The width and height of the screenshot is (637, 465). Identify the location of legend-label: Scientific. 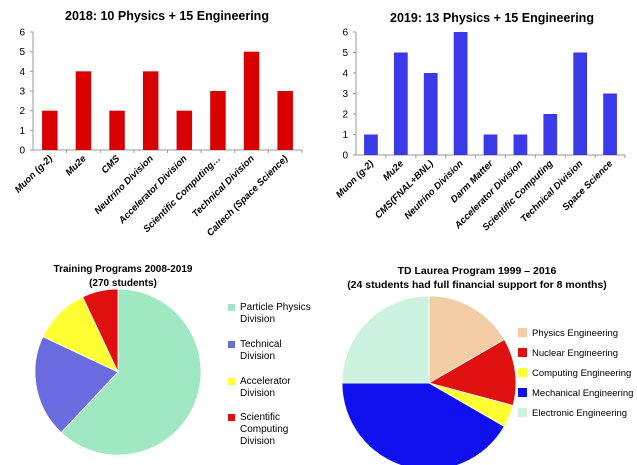
(260, 417).